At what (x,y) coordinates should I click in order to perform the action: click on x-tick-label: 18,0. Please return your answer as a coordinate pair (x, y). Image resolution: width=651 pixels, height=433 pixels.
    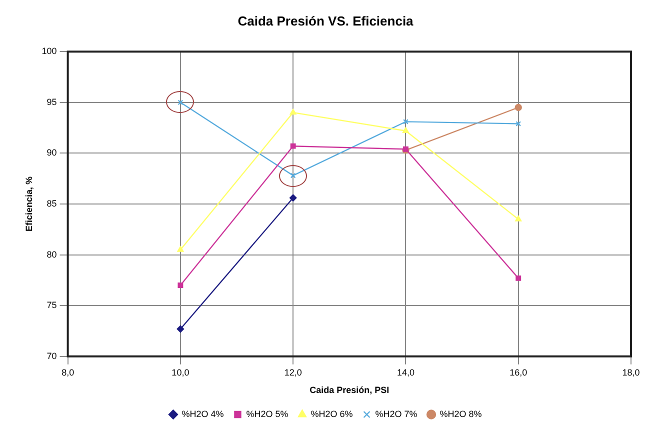
    Looking at the image, I should click on (631, 372).